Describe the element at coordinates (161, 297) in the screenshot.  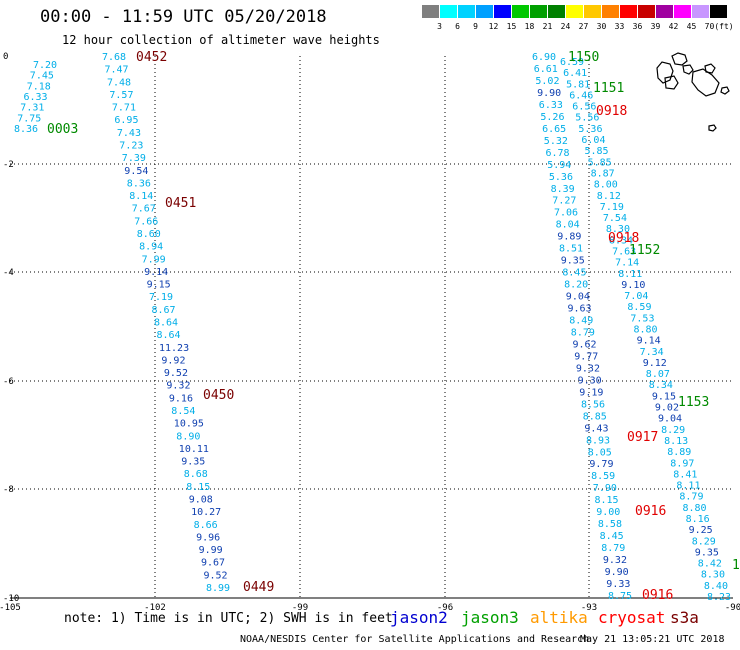
I see `swh-value-west-long: 7.19` at that location.